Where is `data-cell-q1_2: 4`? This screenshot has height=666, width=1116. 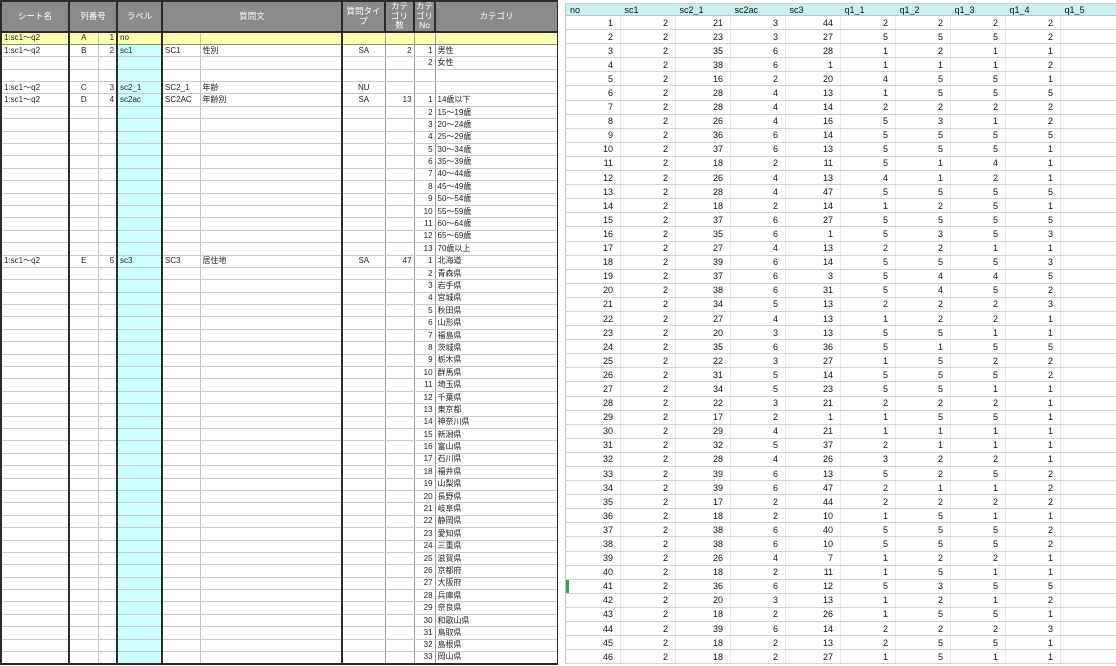 data-cell-q1_2: 4 is located at coordinates (923, 276).